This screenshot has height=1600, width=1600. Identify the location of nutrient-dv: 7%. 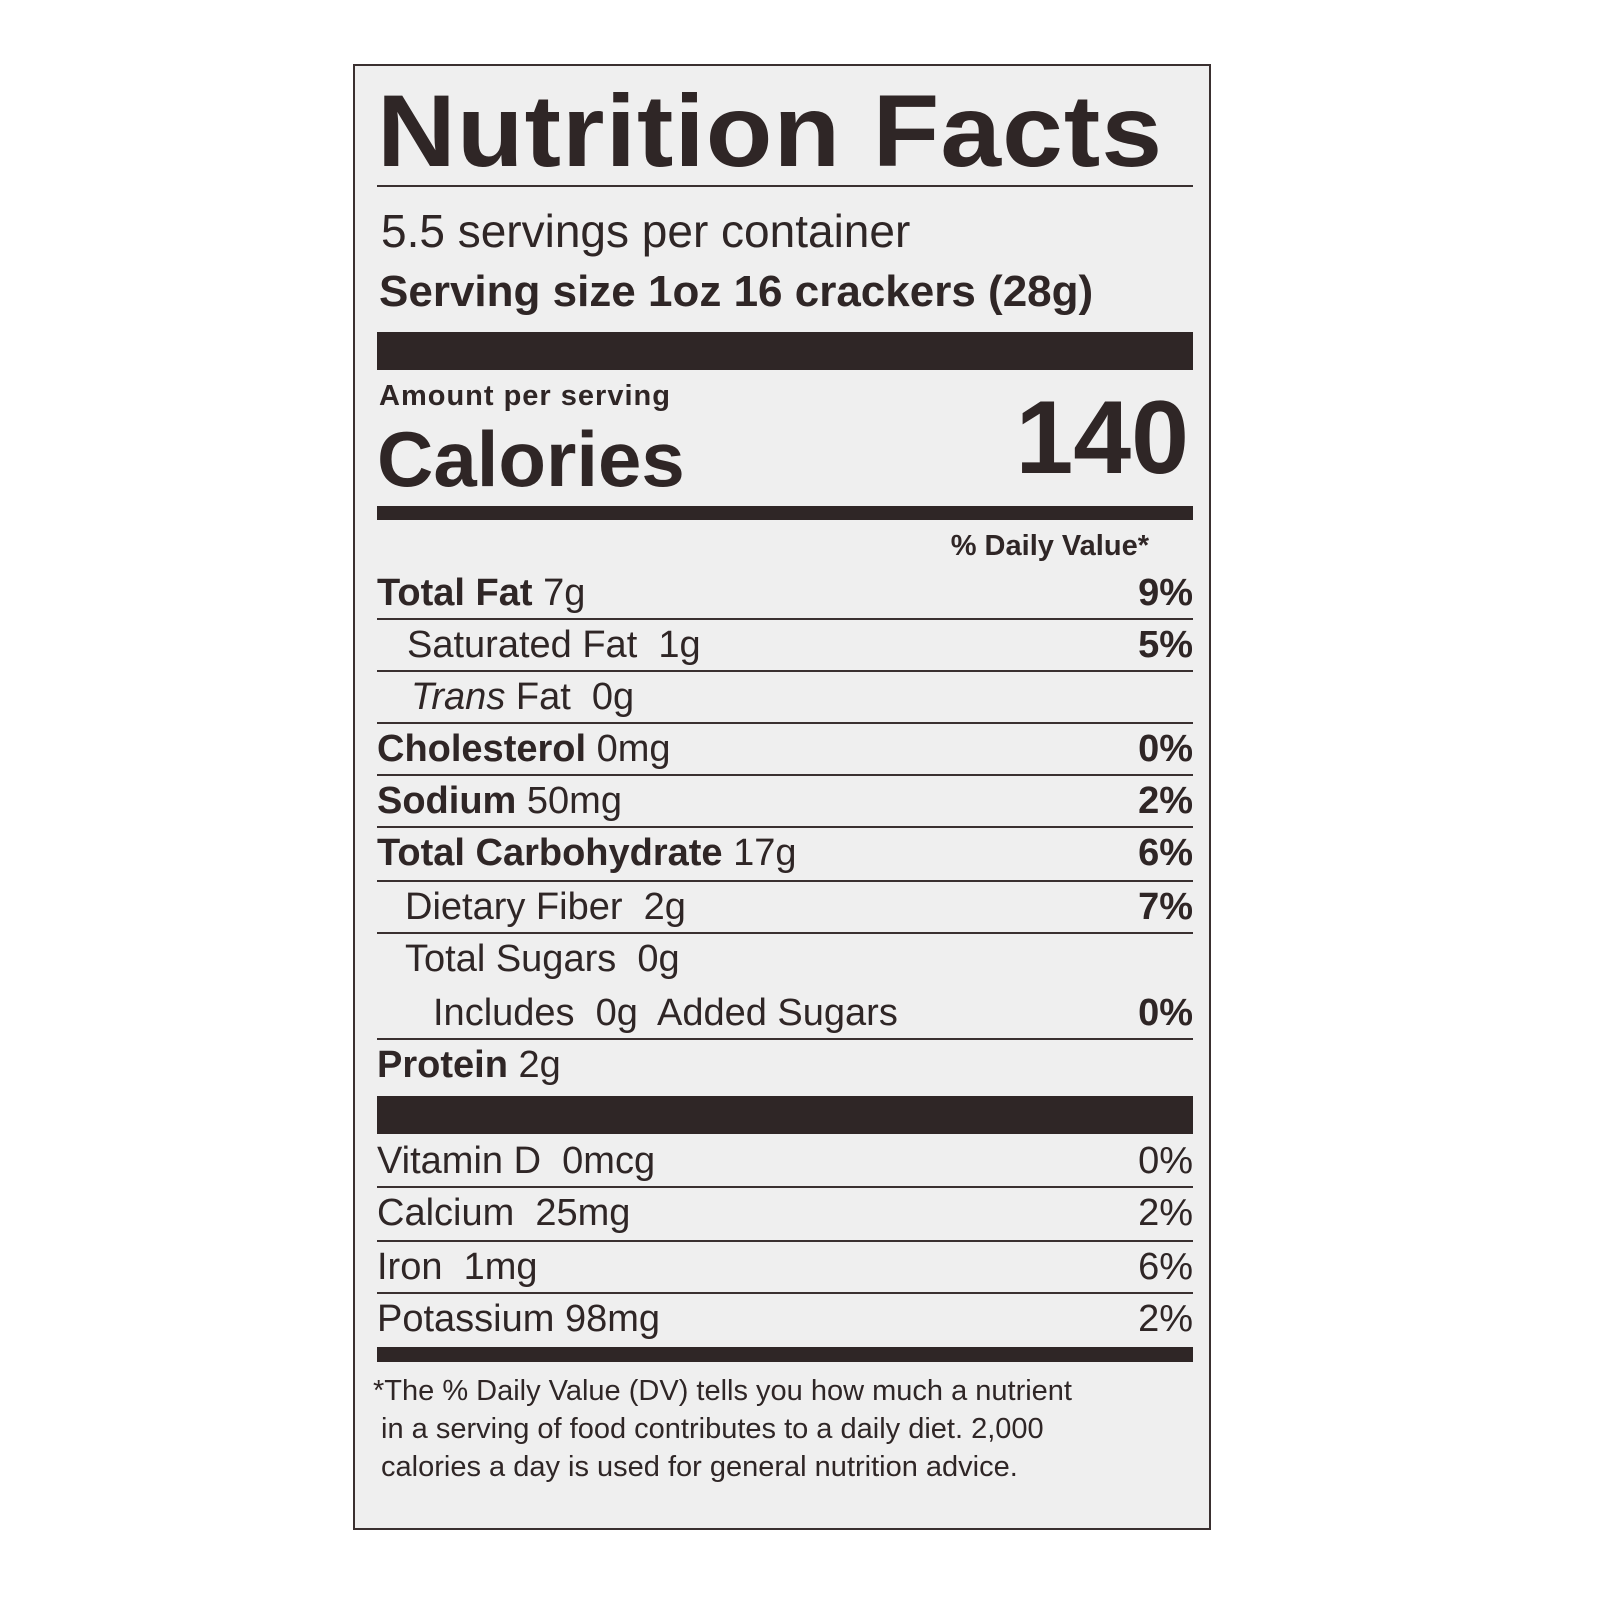
(1165, 907).